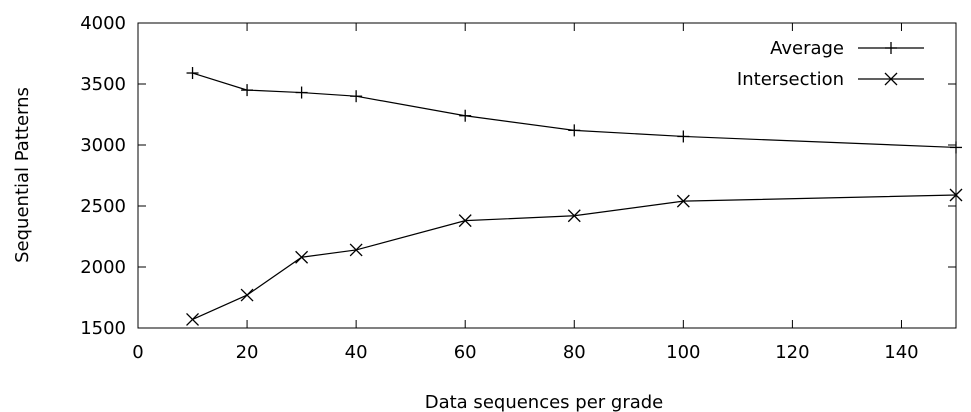 The image size is (971, 412). What do you see at coordinates (683, 352) in the screenshot?
I see `x-tick-label: 100` at bounding box center [683, 352].